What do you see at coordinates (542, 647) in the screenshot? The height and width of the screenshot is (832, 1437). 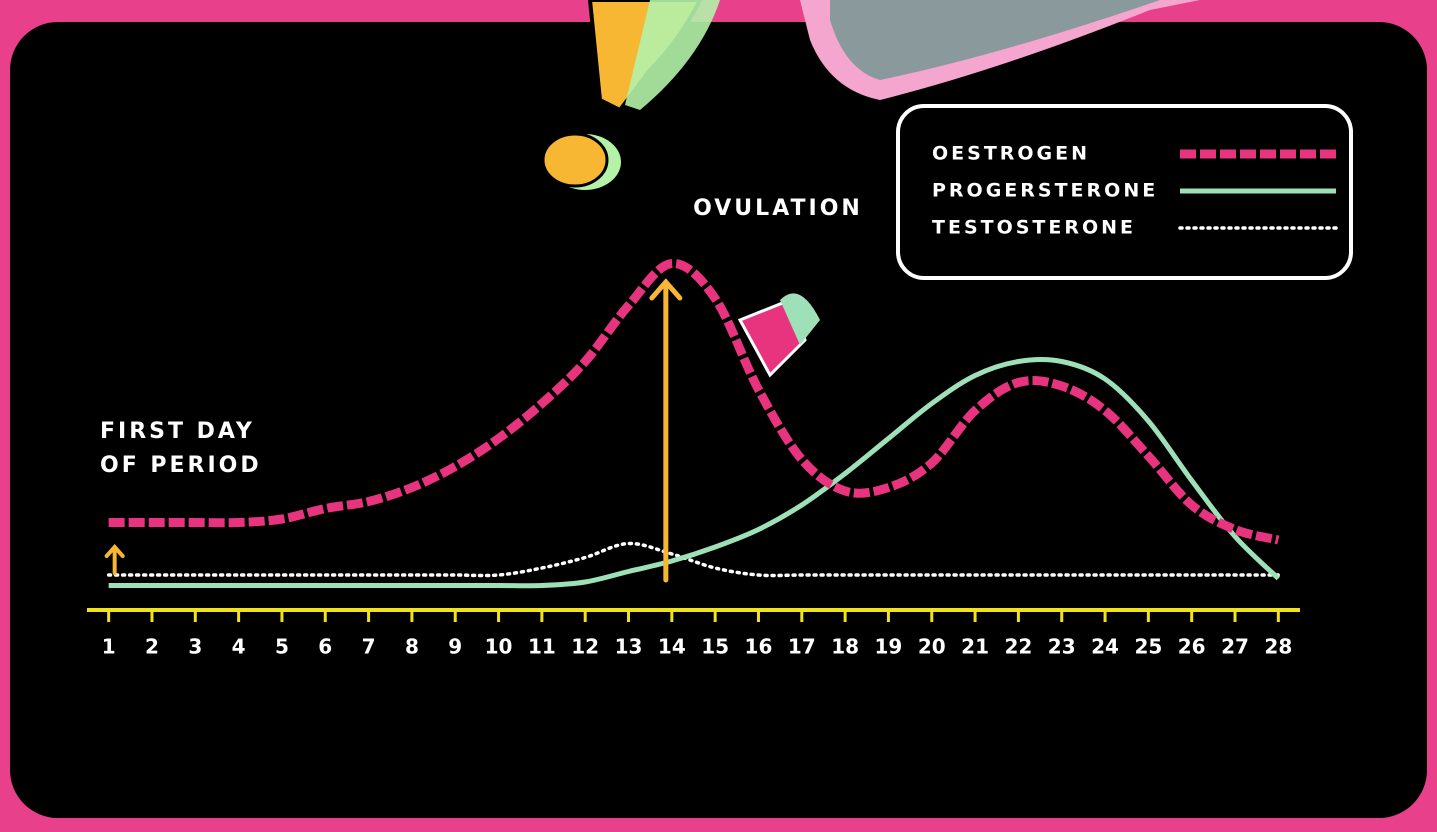 I see `x-tick-label: 11` at bounding box center [542, 647].